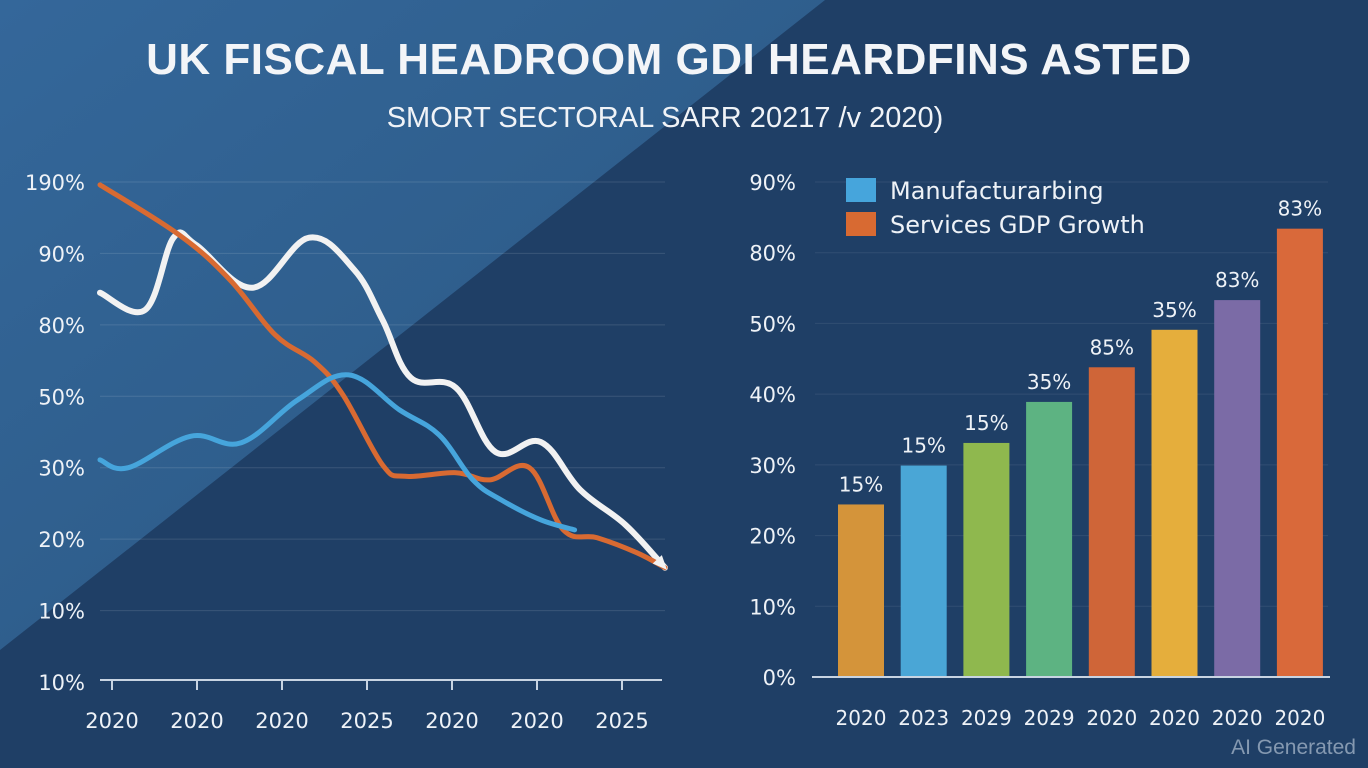  Describe the element at coordinates (55, 433) in the screenshot. I see `line-chart-y-ticks: 10% 10% 20% 30% 50% 80% 90% 190%` at that location.